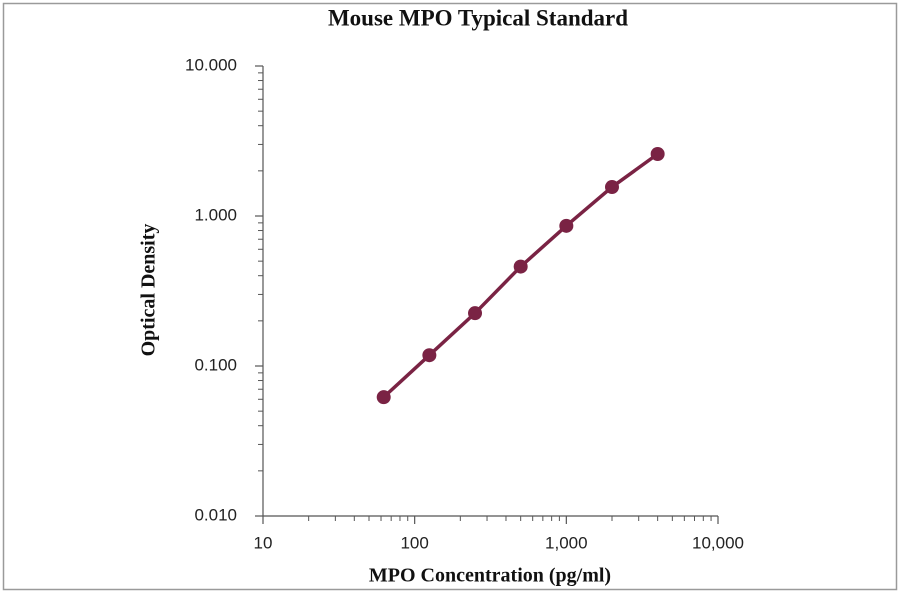 This screenshot has width=900, height=594. I want to click on y-axis-label: Optical Density, so click(149, 290).